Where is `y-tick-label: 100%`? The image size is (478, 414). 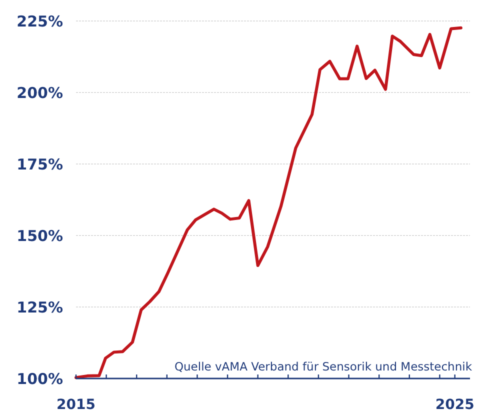
y-tick-label: 100% is located at coordinates (39, 379).